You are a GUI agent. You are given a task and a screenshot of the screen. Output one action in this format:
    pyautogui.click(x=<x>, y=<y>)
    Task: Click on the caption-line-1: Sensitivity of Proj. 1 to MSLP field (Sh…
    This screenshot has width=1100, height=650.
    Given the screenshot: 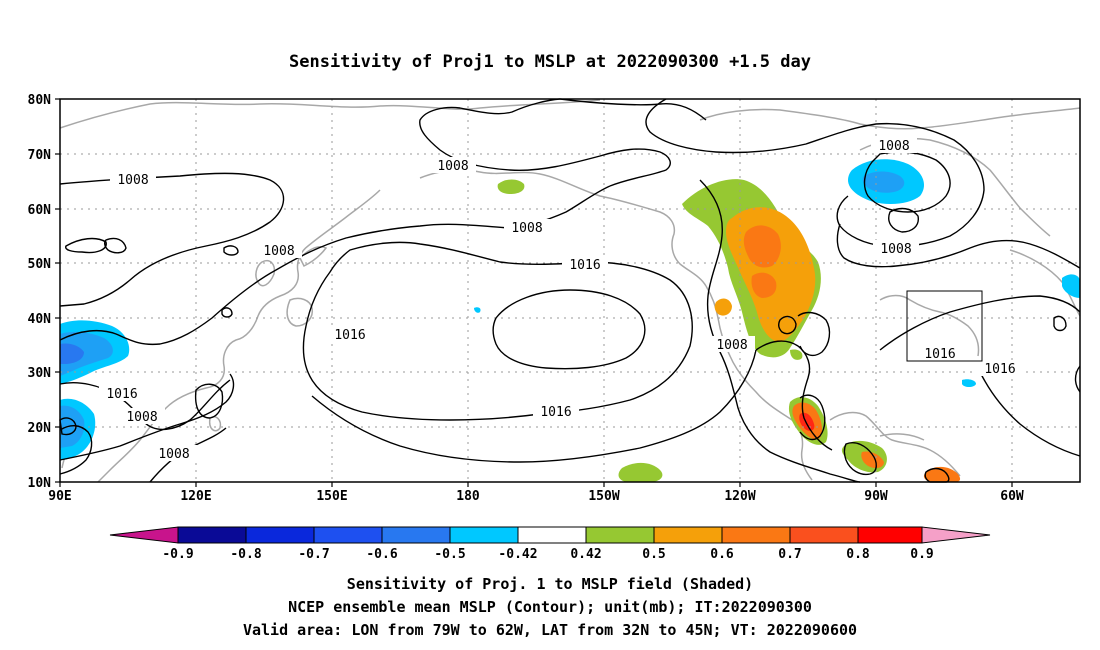 What is the action you would take?
    pyautogui.click(x=550, y=584)
    